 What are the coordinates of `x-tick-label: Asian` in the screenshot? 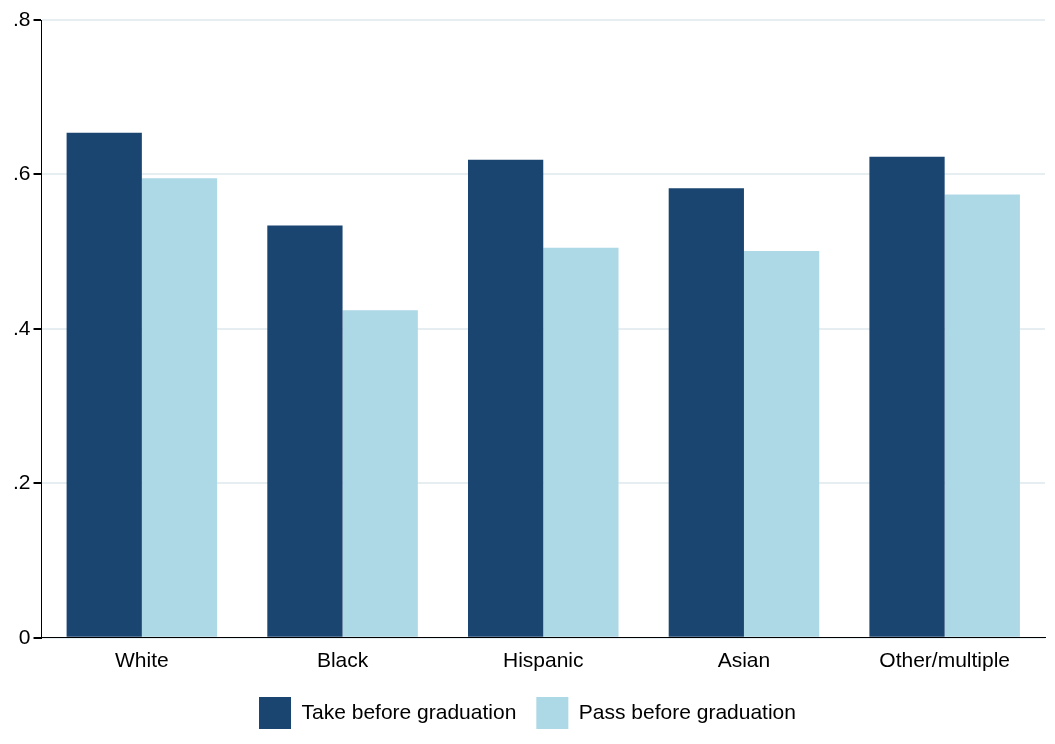 It's located at (744, 660).